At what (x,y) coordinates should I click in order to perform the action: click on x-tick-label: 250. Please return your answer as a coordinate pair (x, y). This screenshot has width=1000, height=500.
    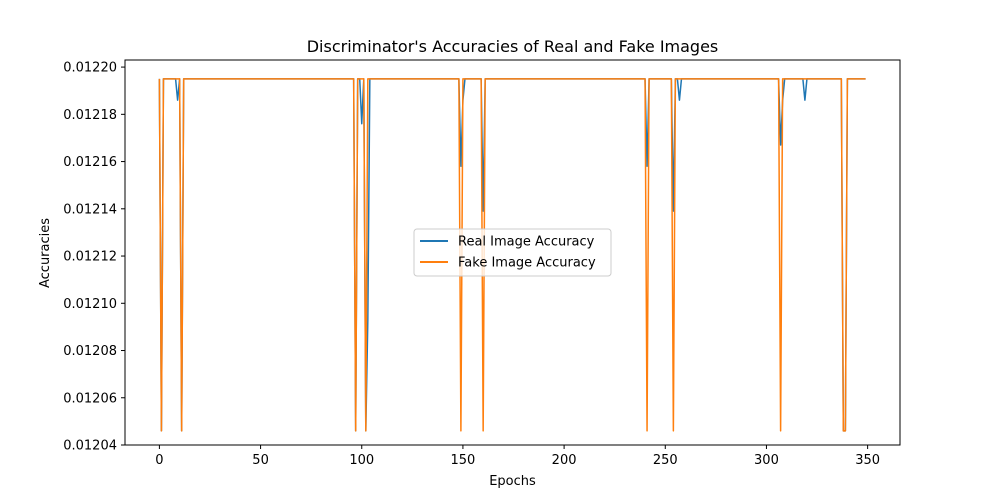
    Looking at the image, I should click on (665, 460).